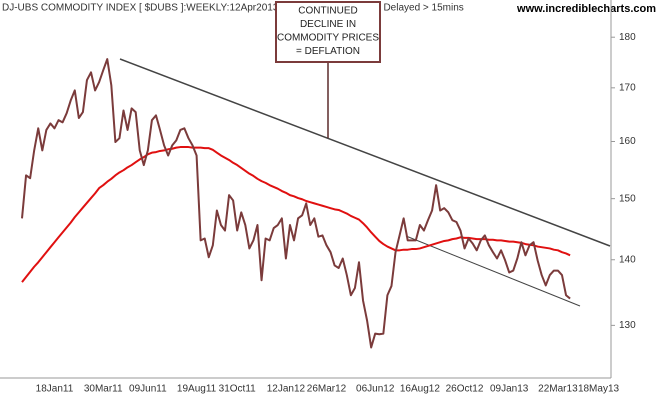 The height and width of the screenshot is (400, 660). I want to click on y-tick-label: 180, so click(627, 37).